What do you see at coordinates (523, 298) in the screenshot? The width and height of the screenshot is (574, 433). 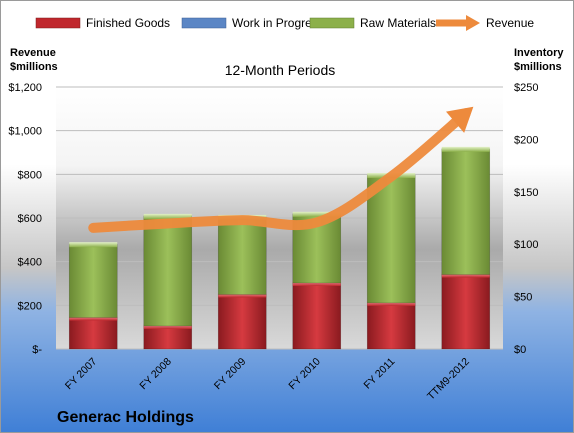 I see `right-tick-label: $50` at bounding box center [523, 298].